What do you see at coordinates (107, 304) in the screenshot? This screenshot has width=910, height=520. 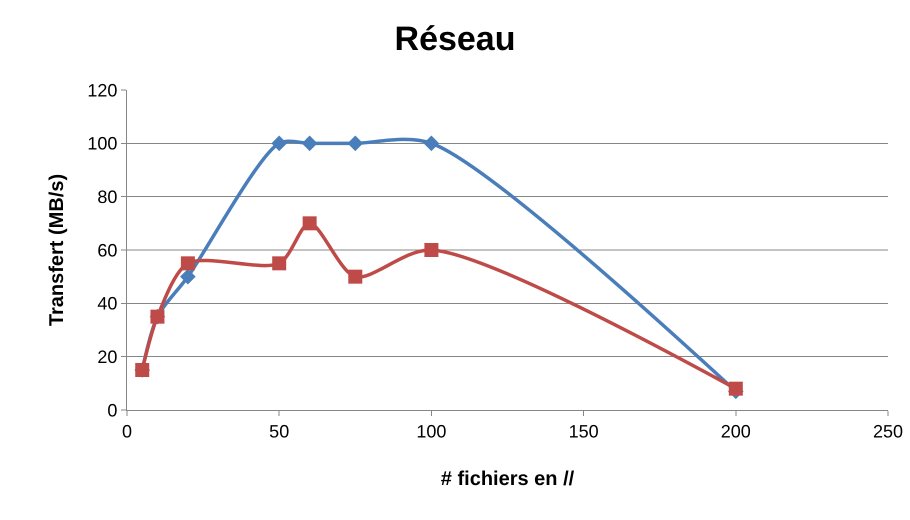 I see `y-tick-label: 40` at bounding box center [107, 304].